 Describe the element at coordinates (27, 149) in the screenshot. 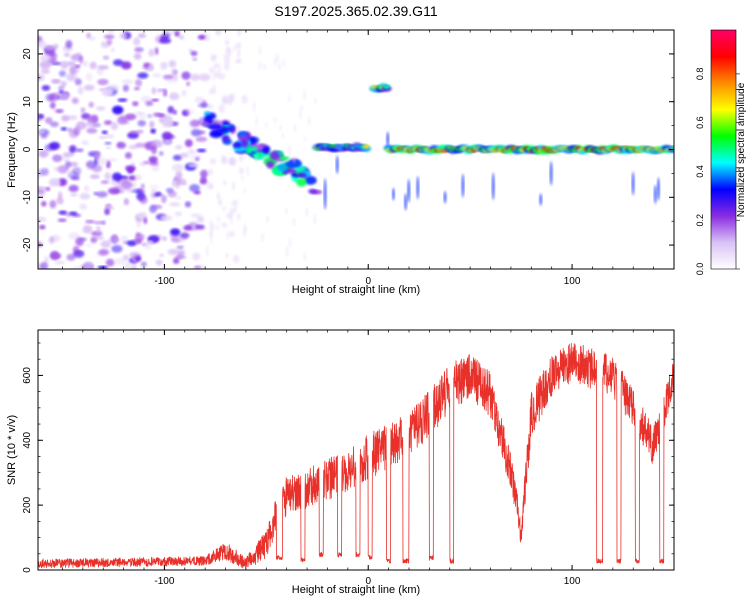

I see `spectrogram-y-tick-label: 0` at that location.